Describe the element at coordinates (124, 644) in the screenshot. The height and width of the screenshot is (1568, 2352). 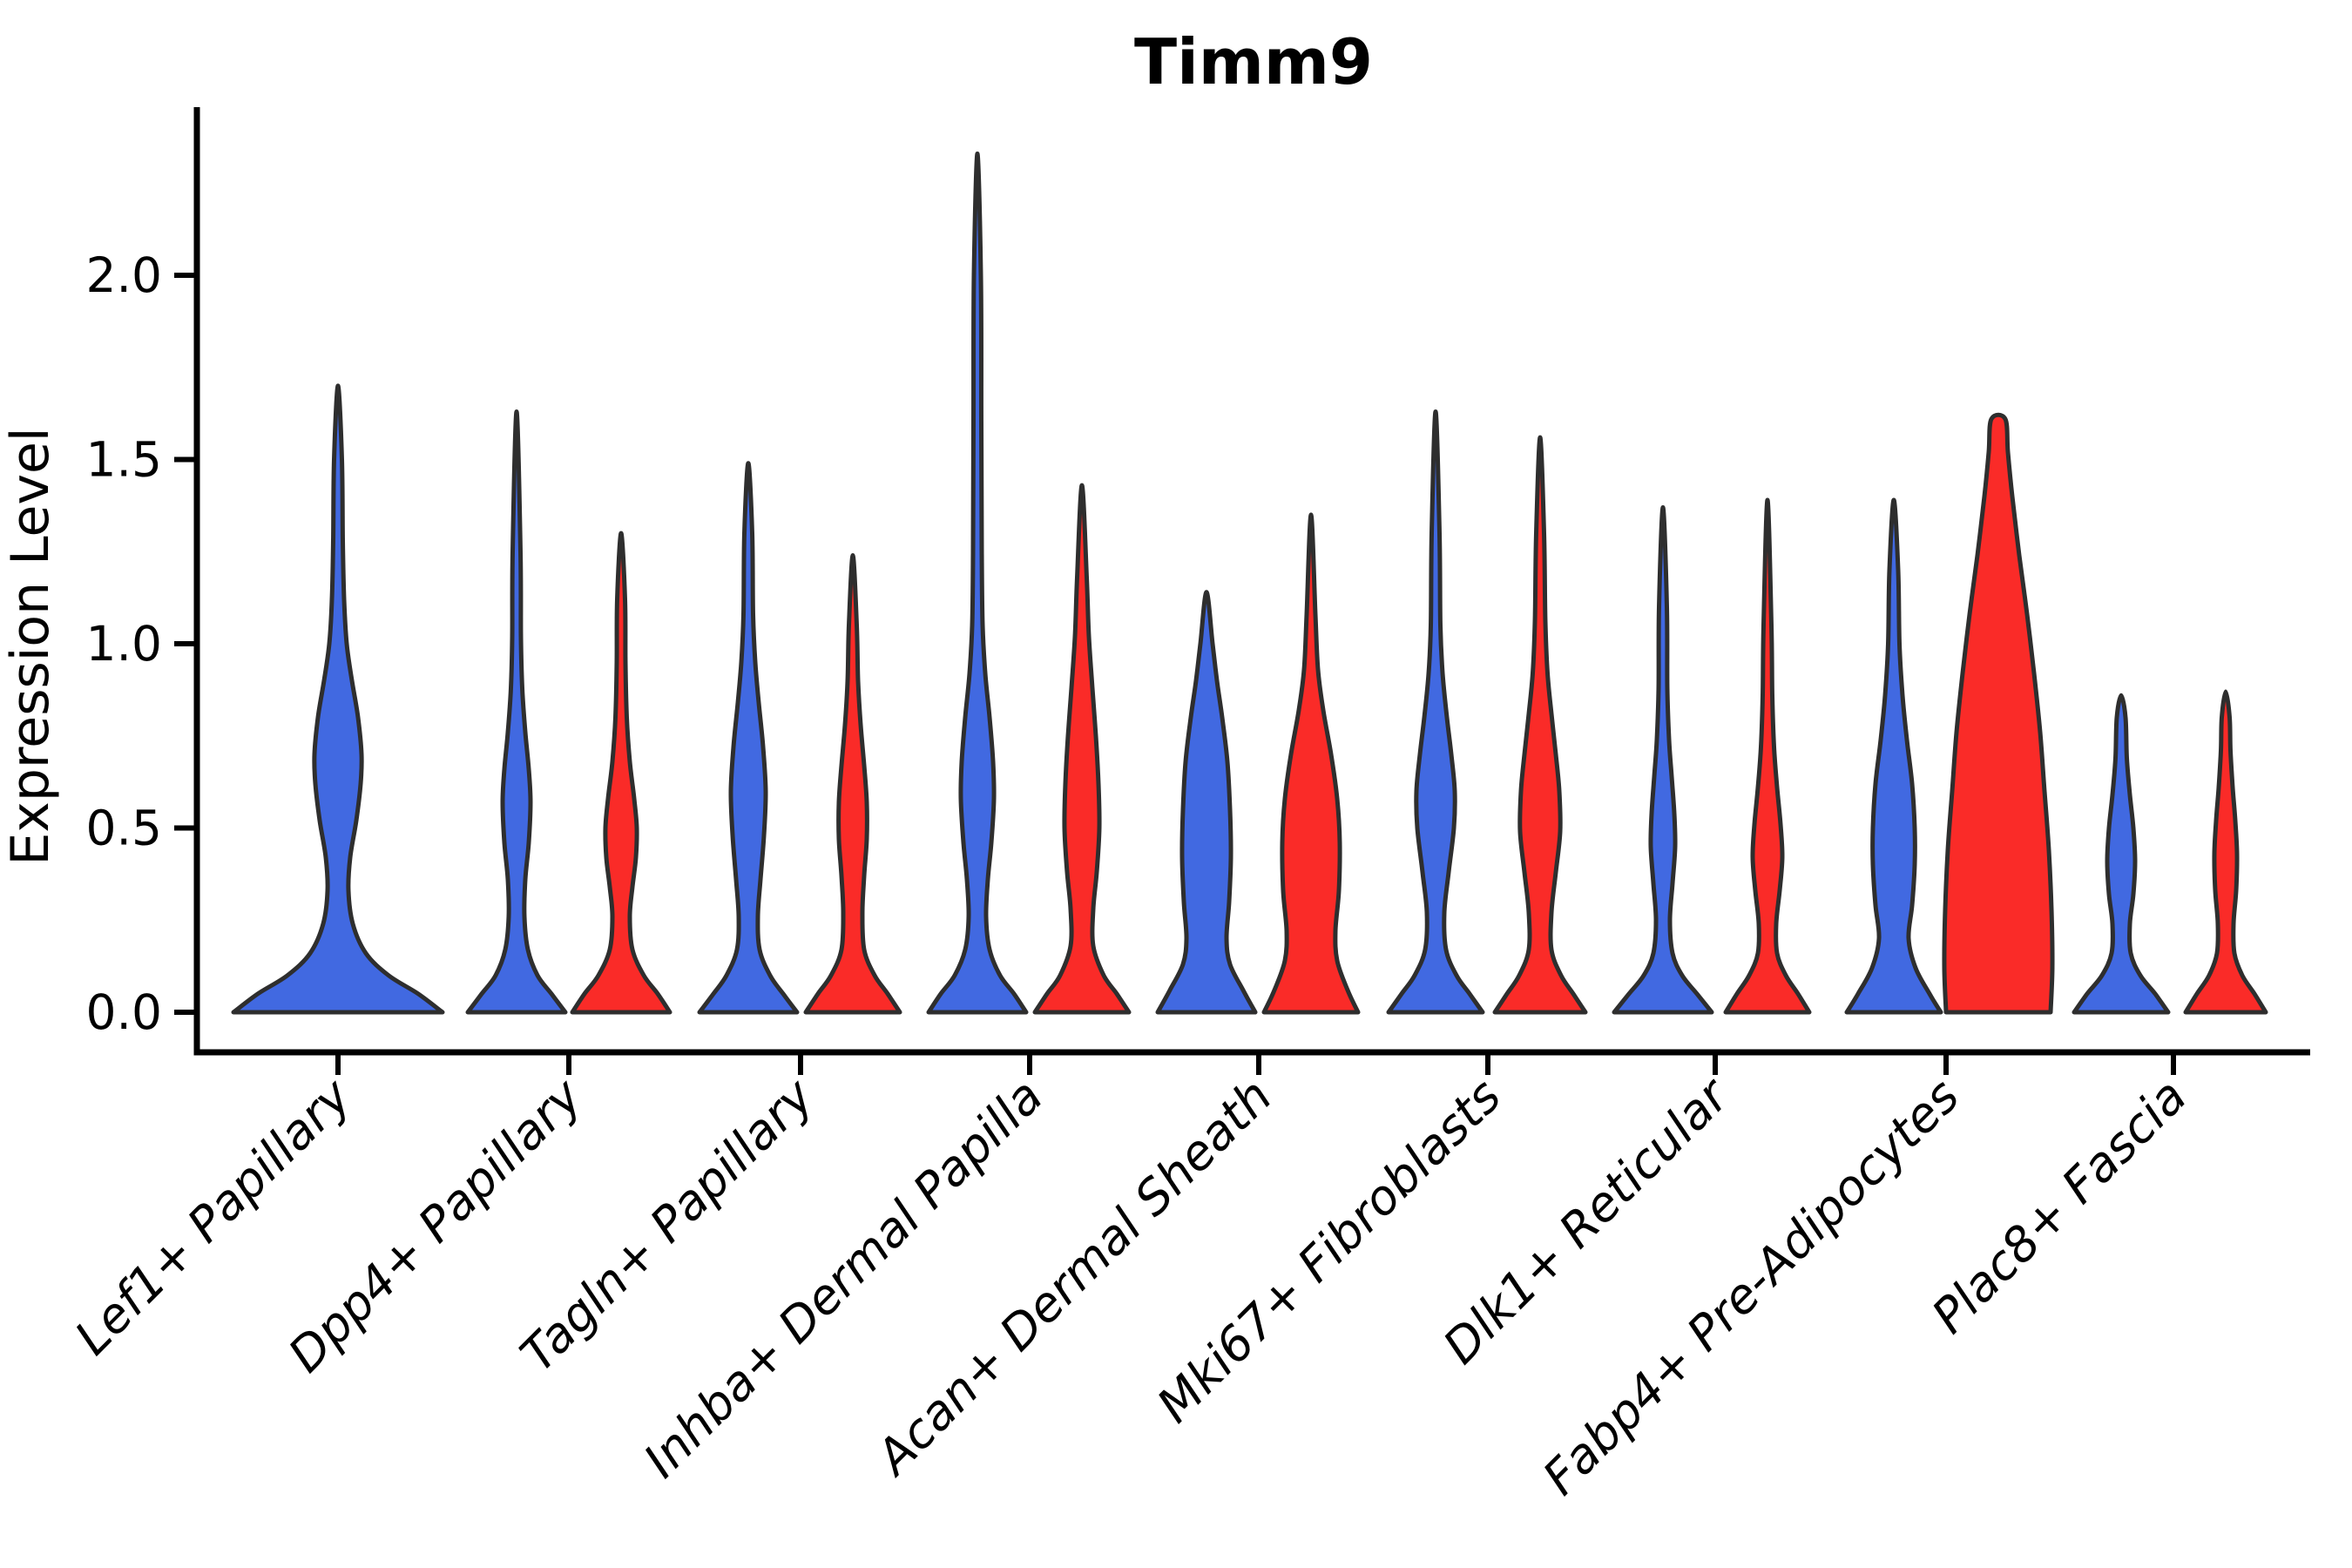
I see `y-tick-label: 1.0` at that location.